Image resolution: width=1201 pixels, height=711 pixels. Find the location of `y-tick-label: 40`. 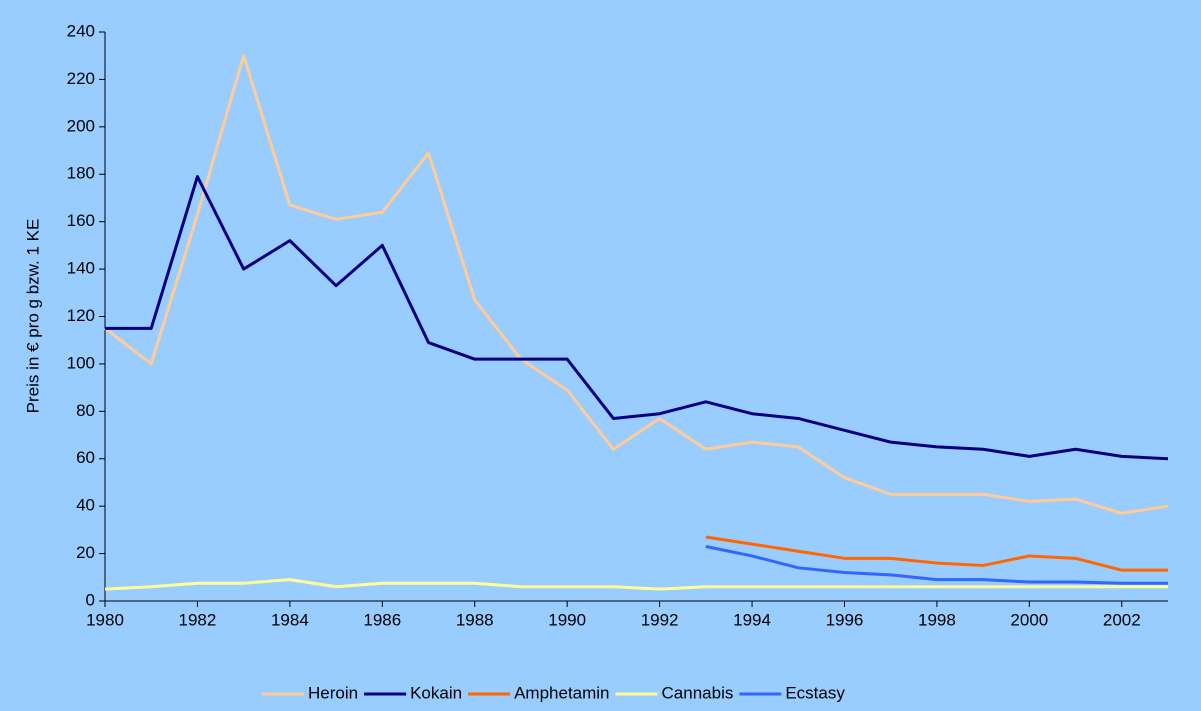

y-tick-label: 40 is located at coordinates (85, 505).